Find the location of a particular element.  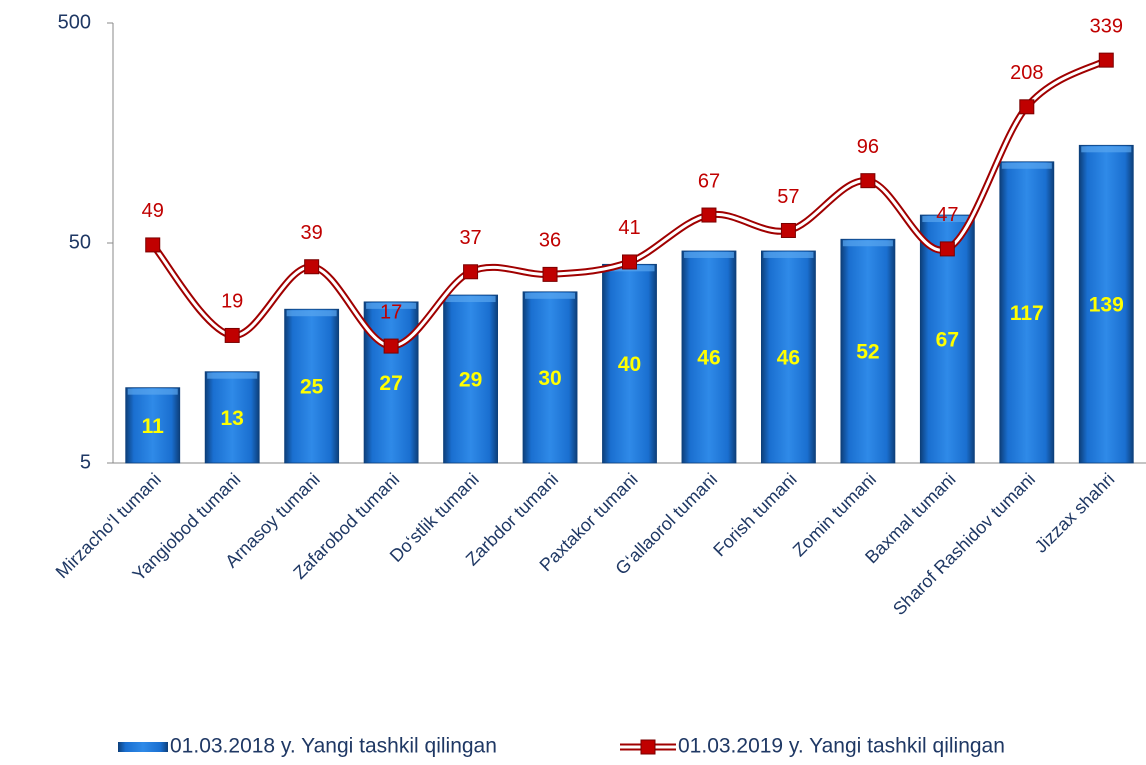

line-value-label: 96 is located at coordinates (868, 147).